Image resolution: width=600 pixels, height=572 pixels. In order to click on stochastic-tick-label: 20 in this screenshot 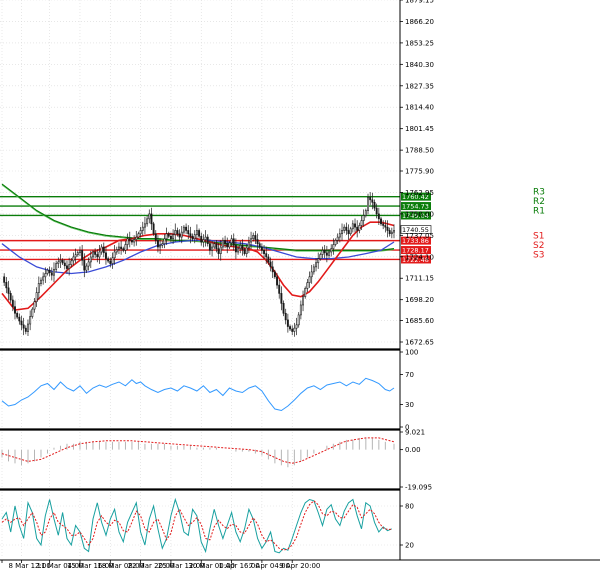, I will do `click(409, 546)`.